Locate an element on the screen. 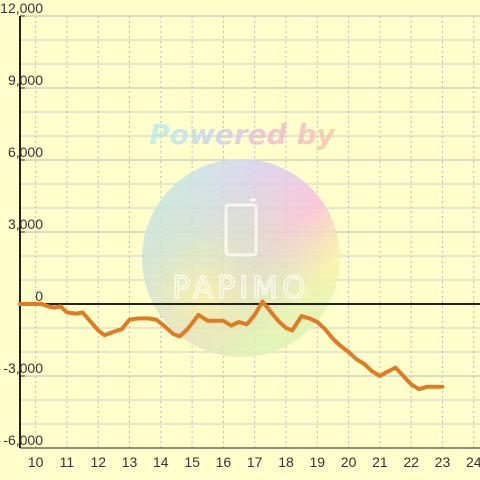 Image resolution: width=480 pixels, height=480 pixels. x-tick-label: 11 is located at coordinates (67, 462).